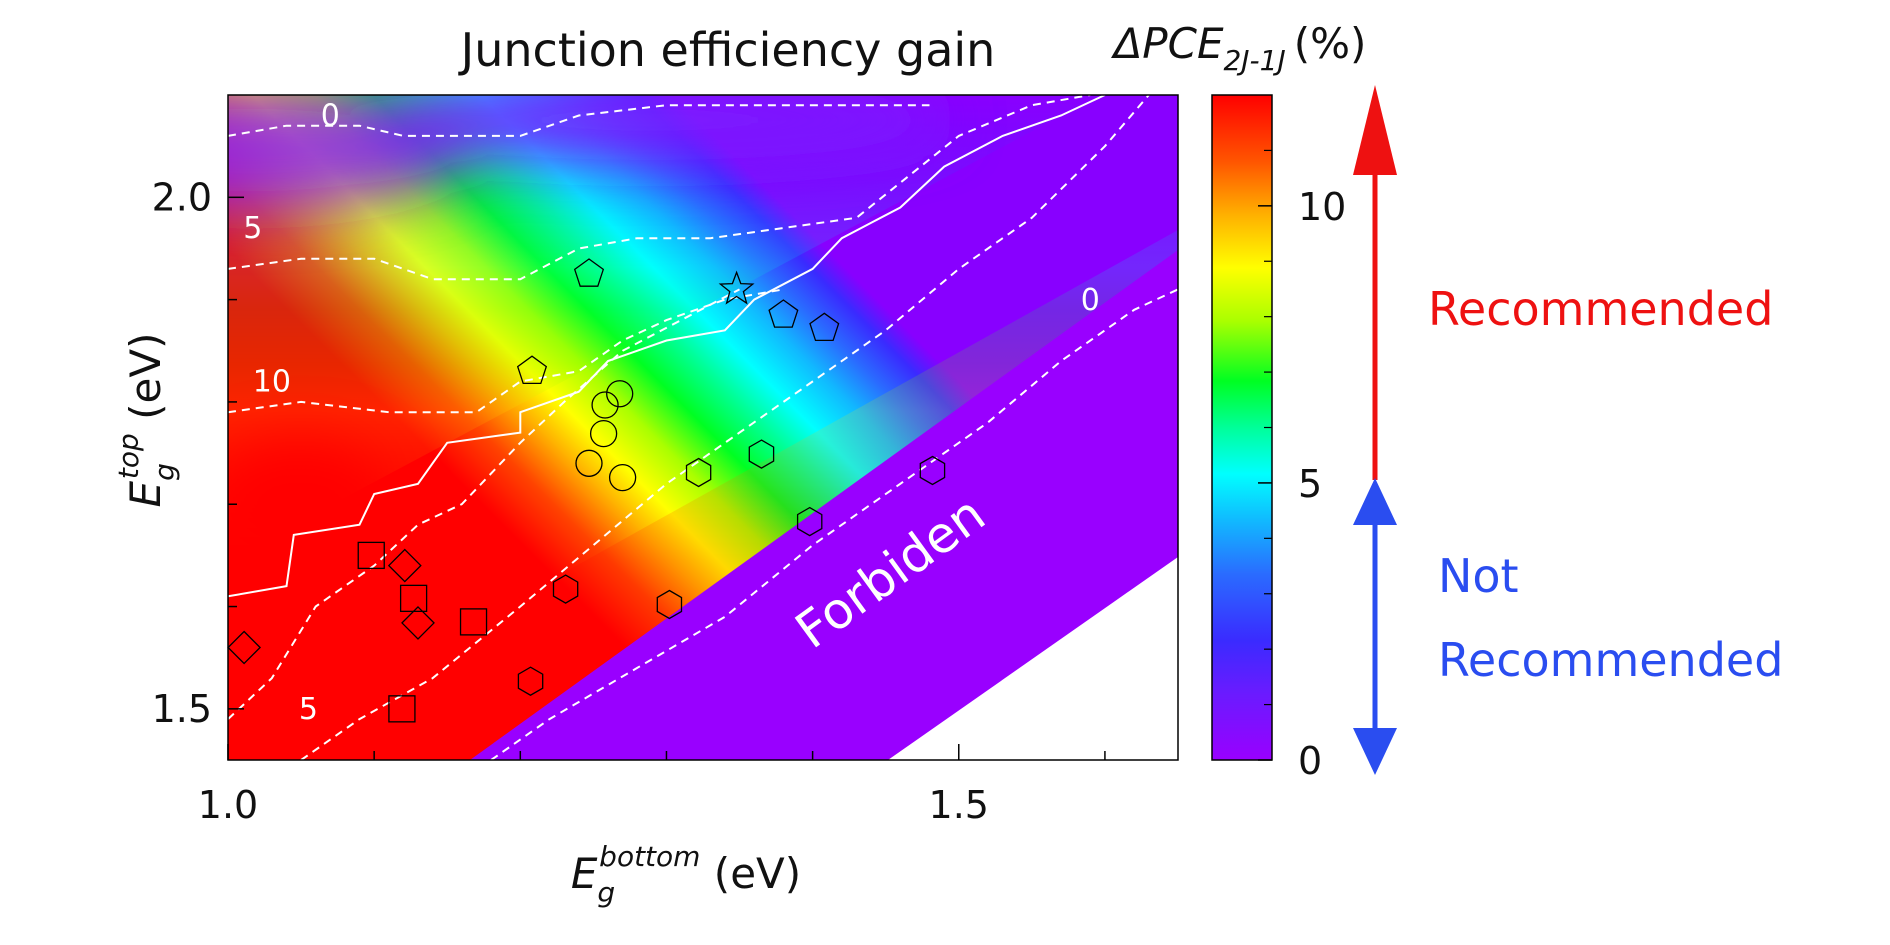 The width and height of the screenshot is (1890, 945). What do you see at coordinates (1322, 207) in the screenshot?
I see `colorbar-tick-label: 10` at bounding box center [1322, 207].